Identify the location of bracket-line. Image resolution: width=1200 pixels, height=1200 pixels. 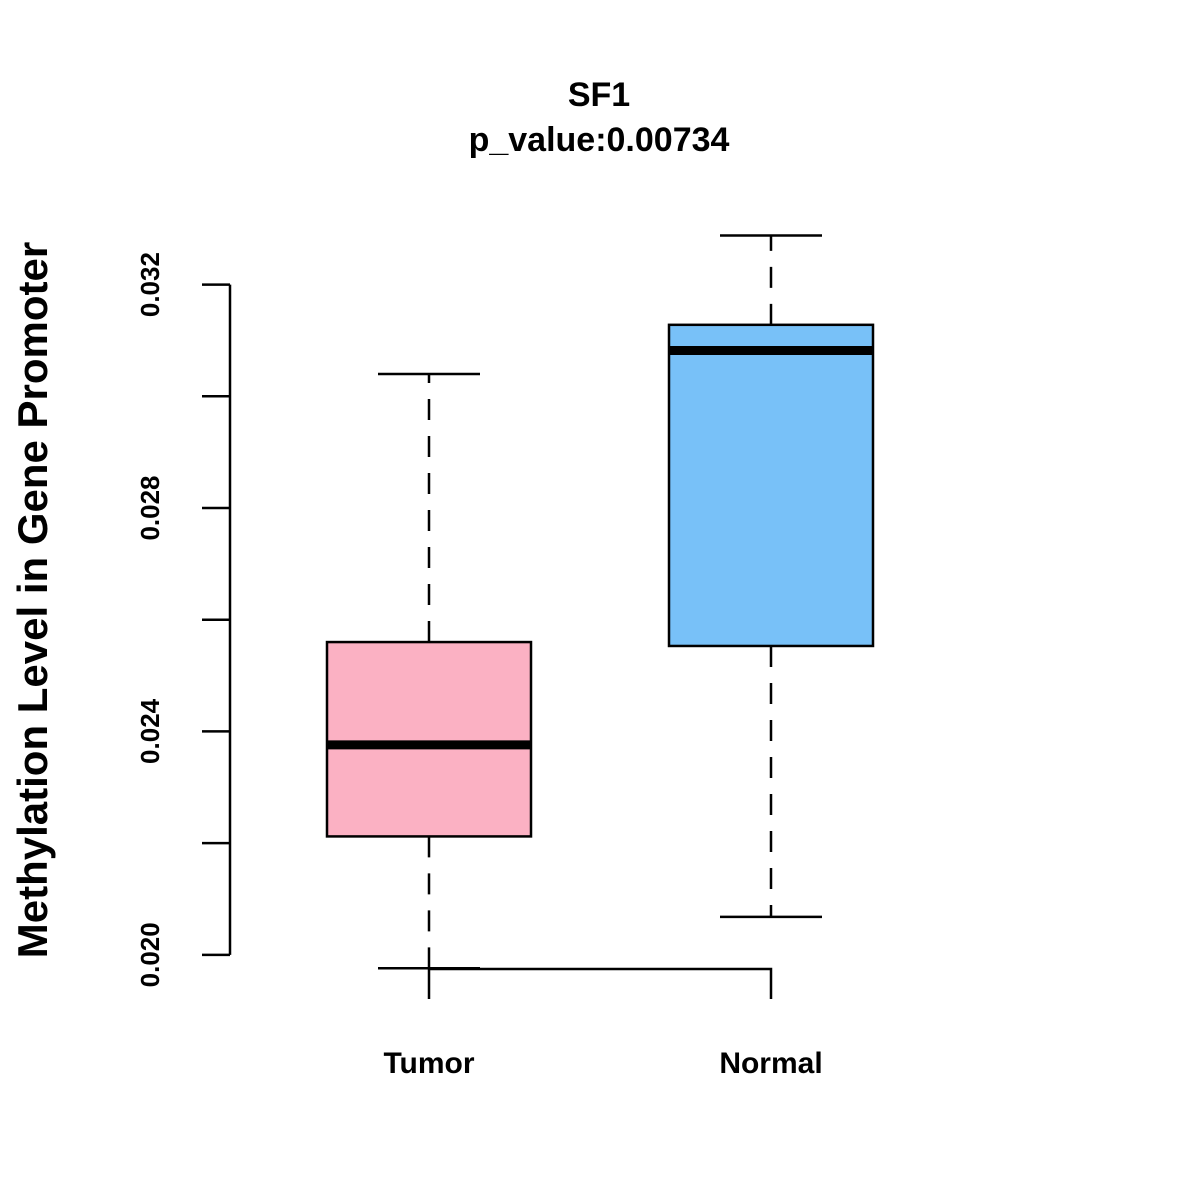
(600, 983).